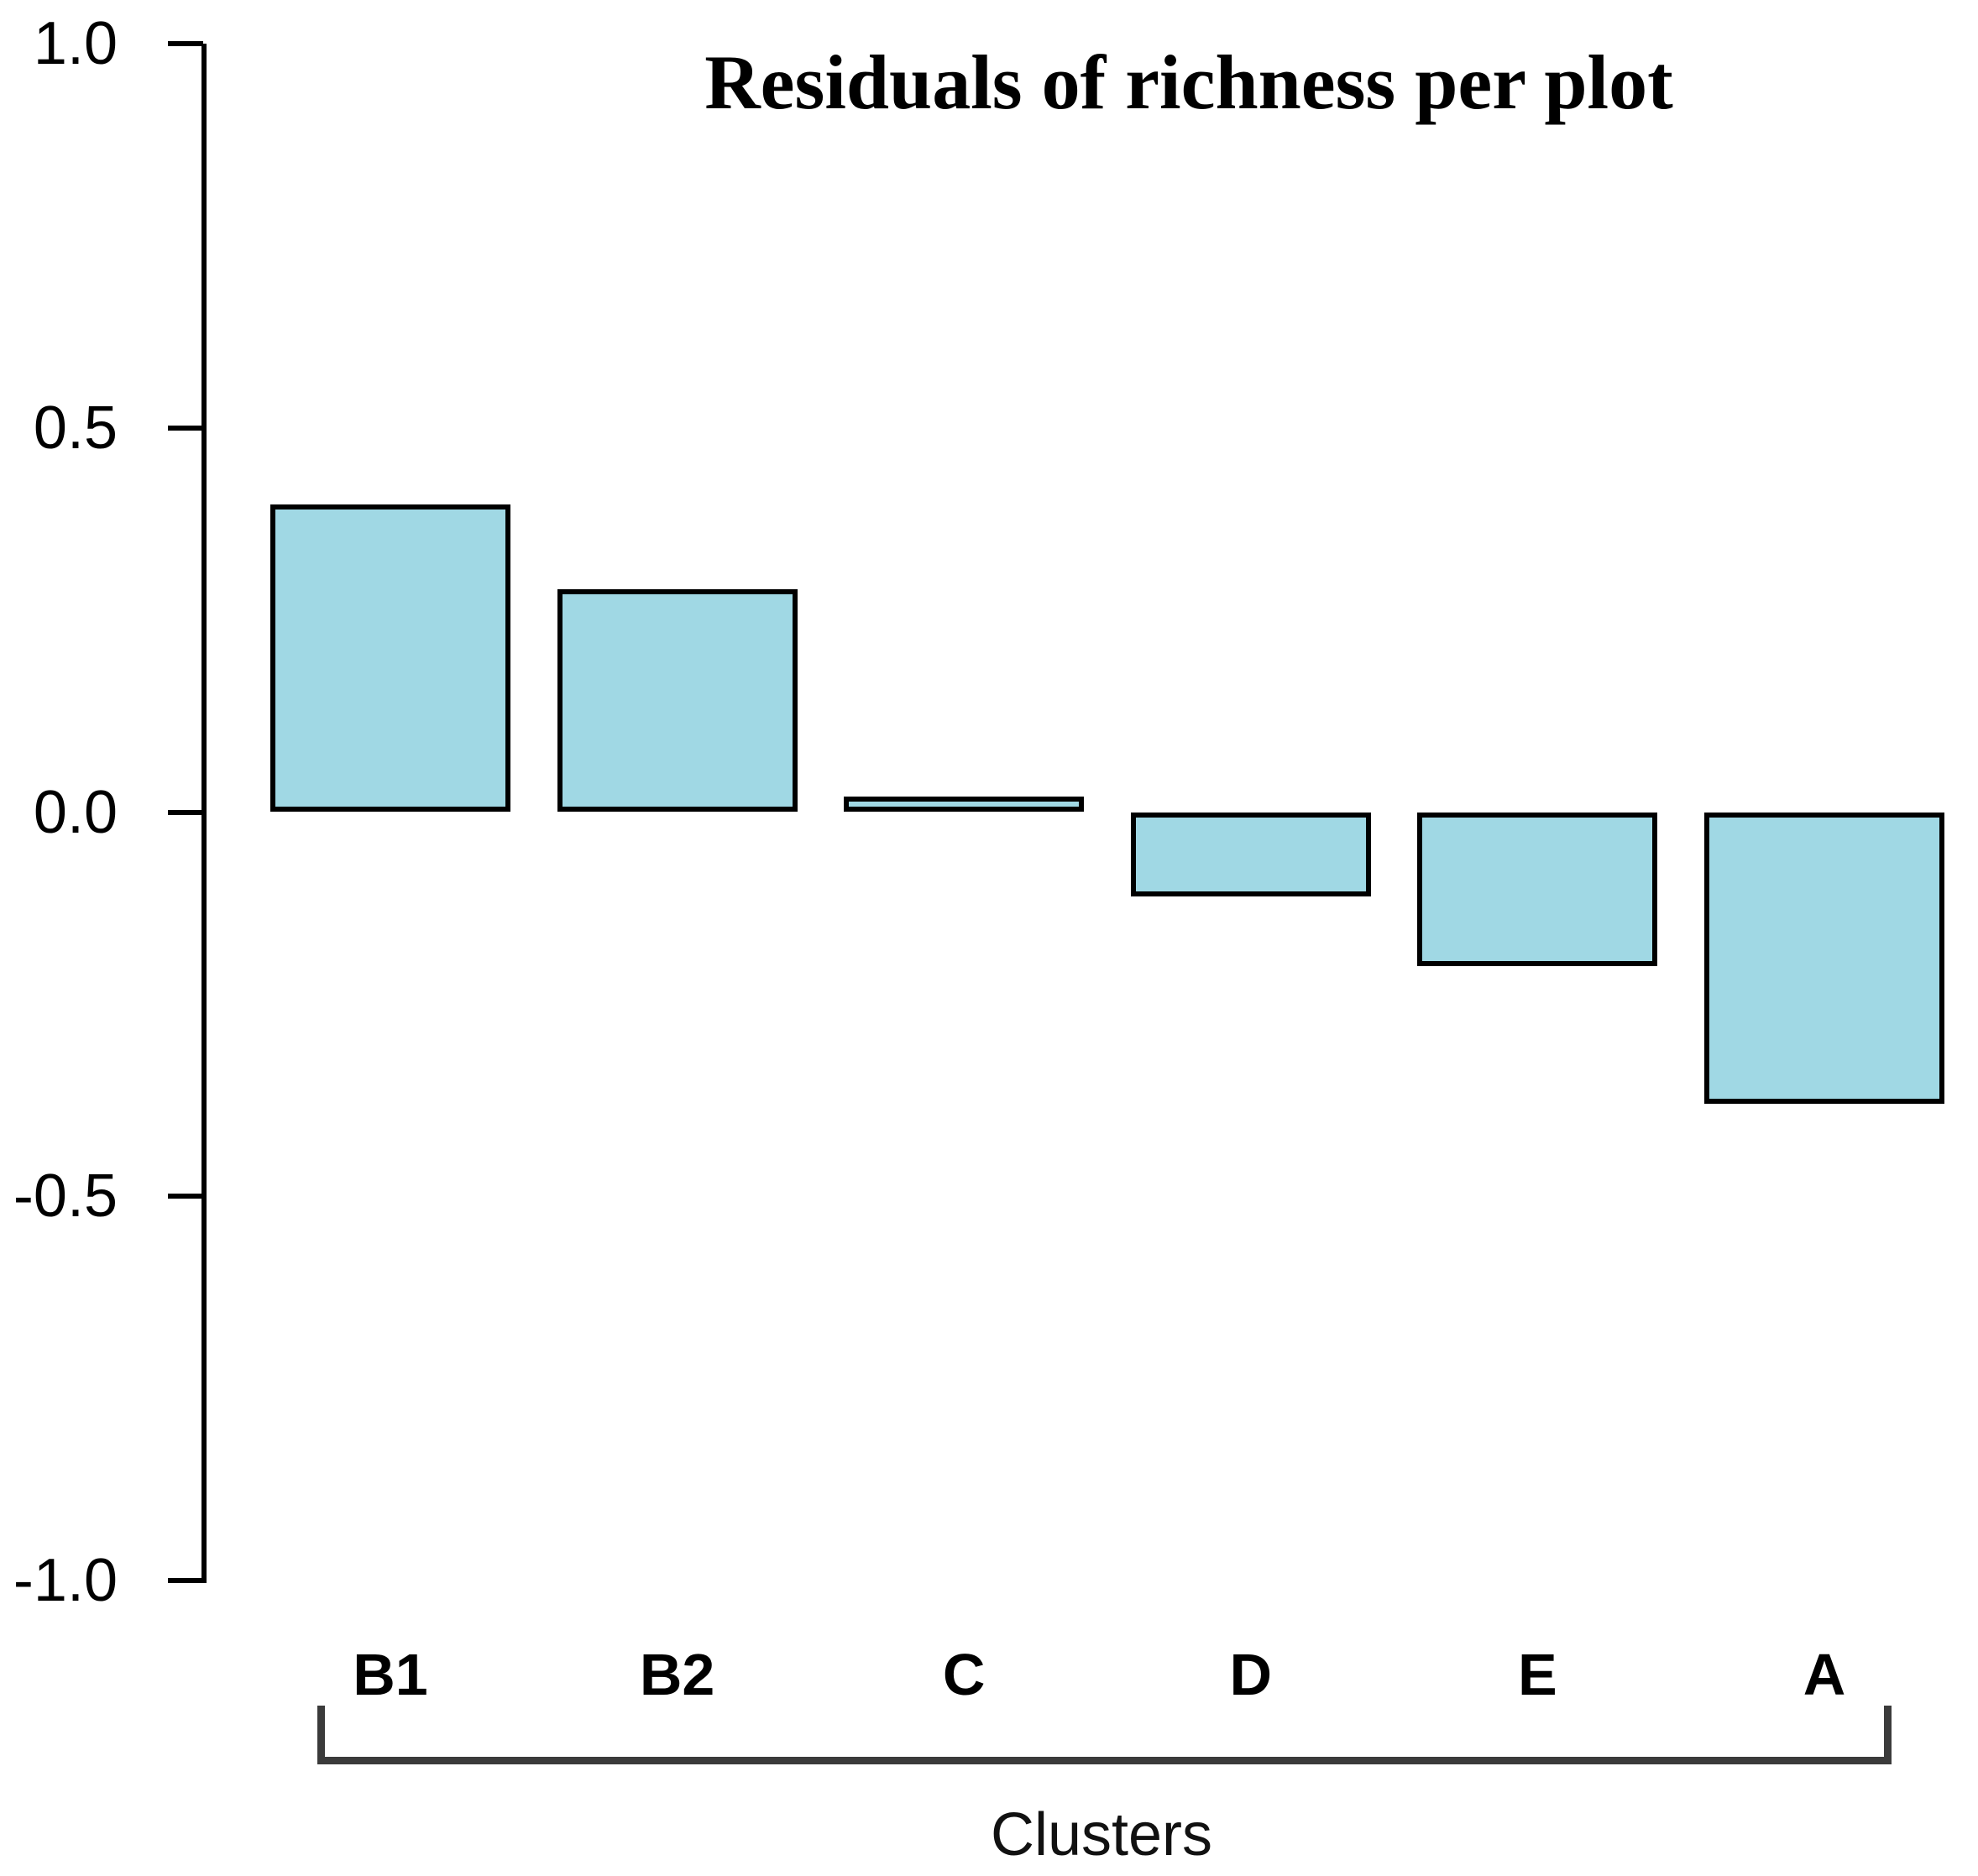 The height and width of the screenshot is (1876, 1978). What do you see at coordinates (1824, 1674) in the screenshot?
I see `x-category-label-A: A` at bounding box center [1824, 1674].